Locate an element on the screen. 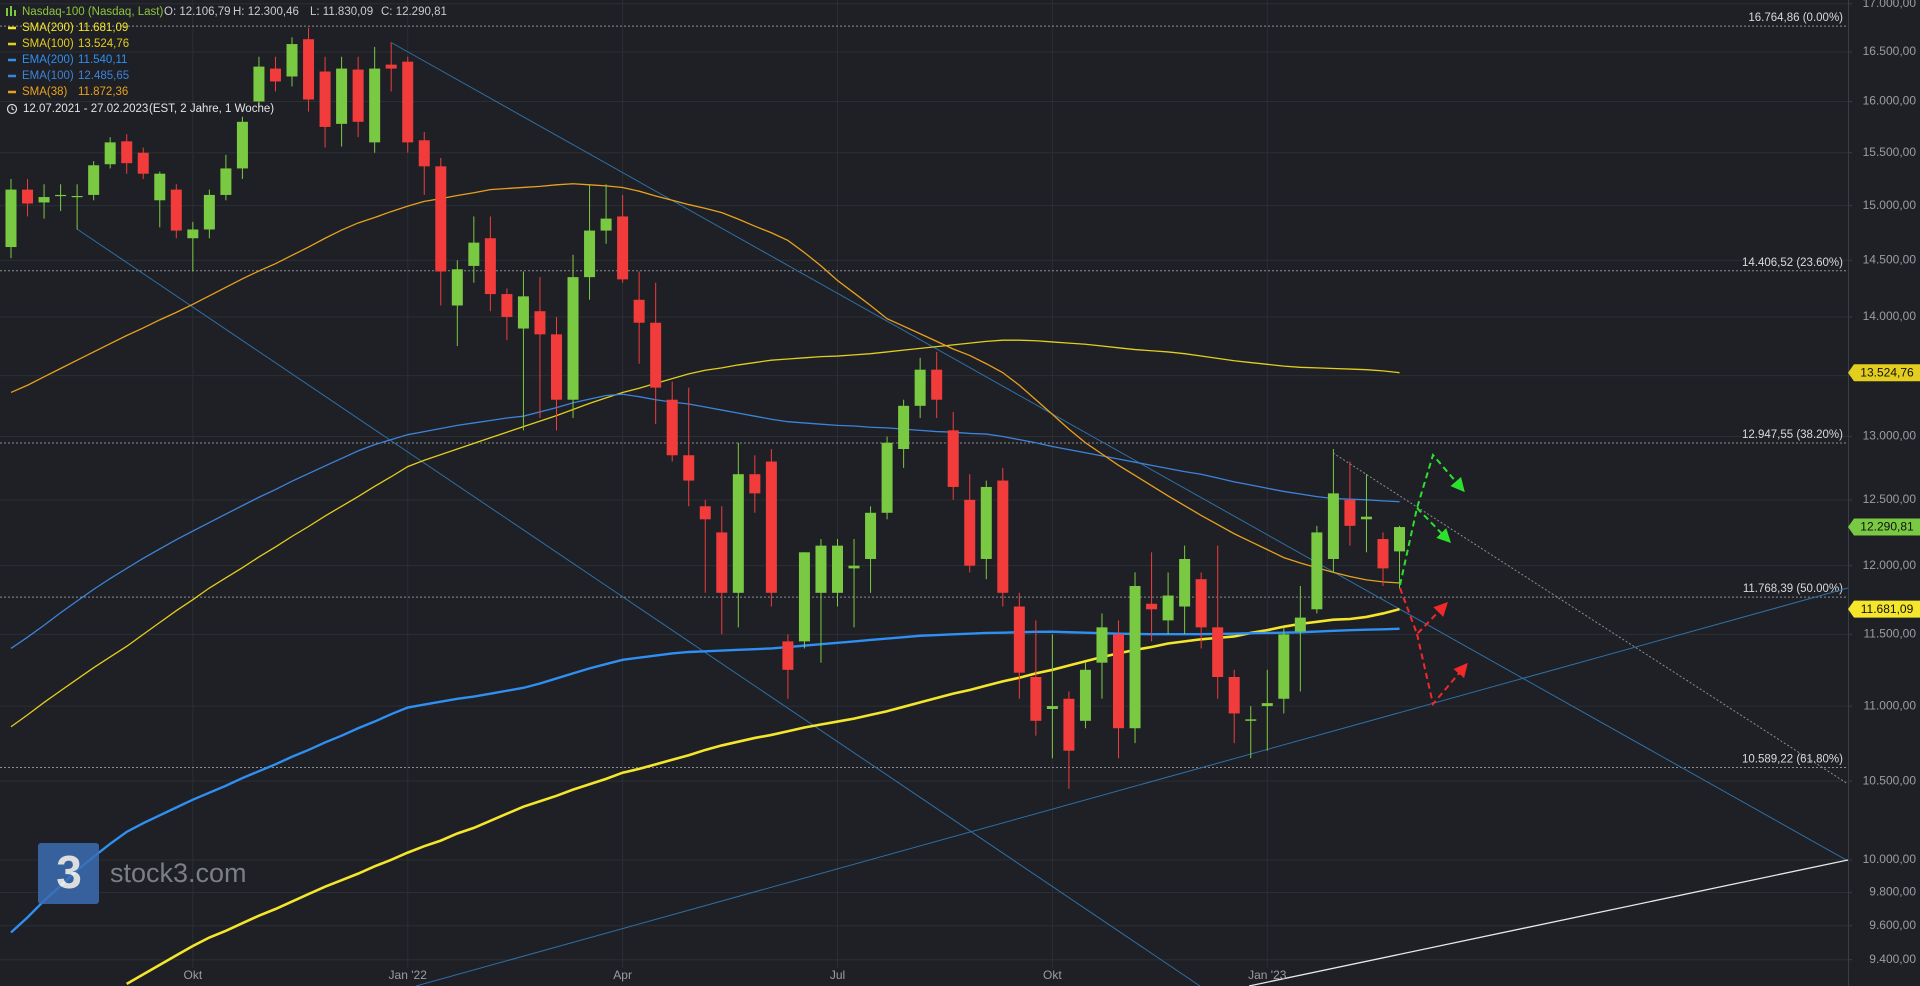 The width and height of the screenshot is (1920, 986). legend-value: 11.872,36 is located at coordinates (103, 92).